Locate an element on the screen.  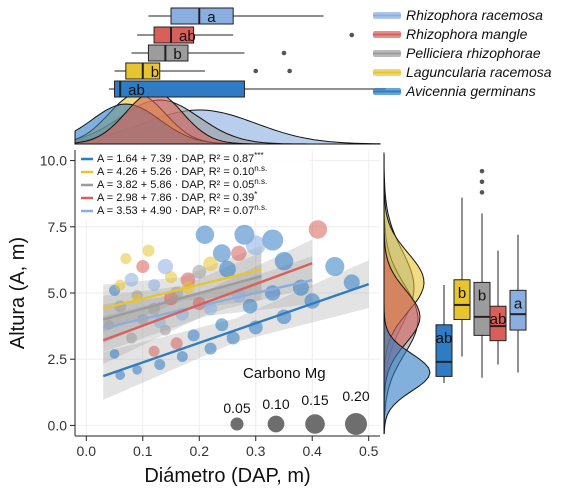
y-tick-label-0: 0.0 is located at coordinates (58, 425).